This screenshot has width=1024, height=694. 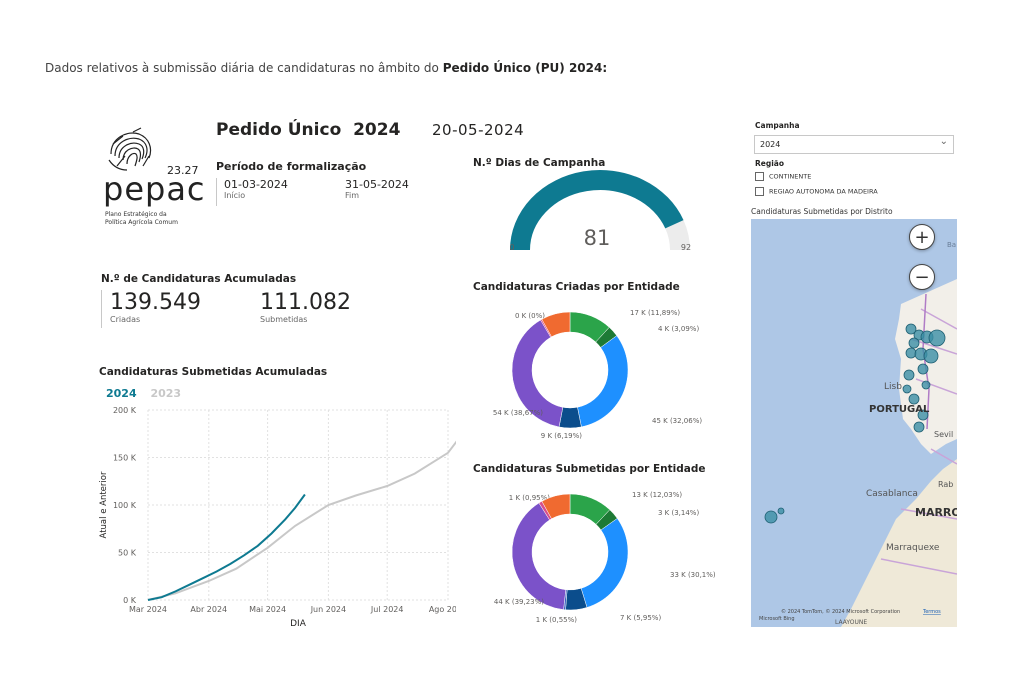 What do you see at coordinates (130, 149) in the screenshot?
I see `fingerprint-icon` at bounding box center [130, 149].